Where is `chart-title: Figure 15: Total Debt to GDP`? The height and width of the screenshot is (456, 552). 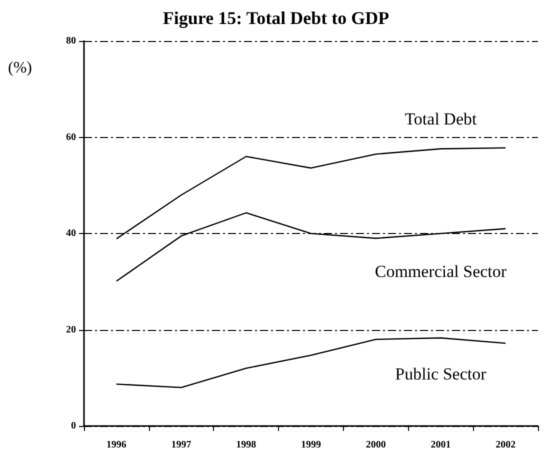 chart-title: Figure 15: Total Debt to GDP is located at coordinates (276, 18).